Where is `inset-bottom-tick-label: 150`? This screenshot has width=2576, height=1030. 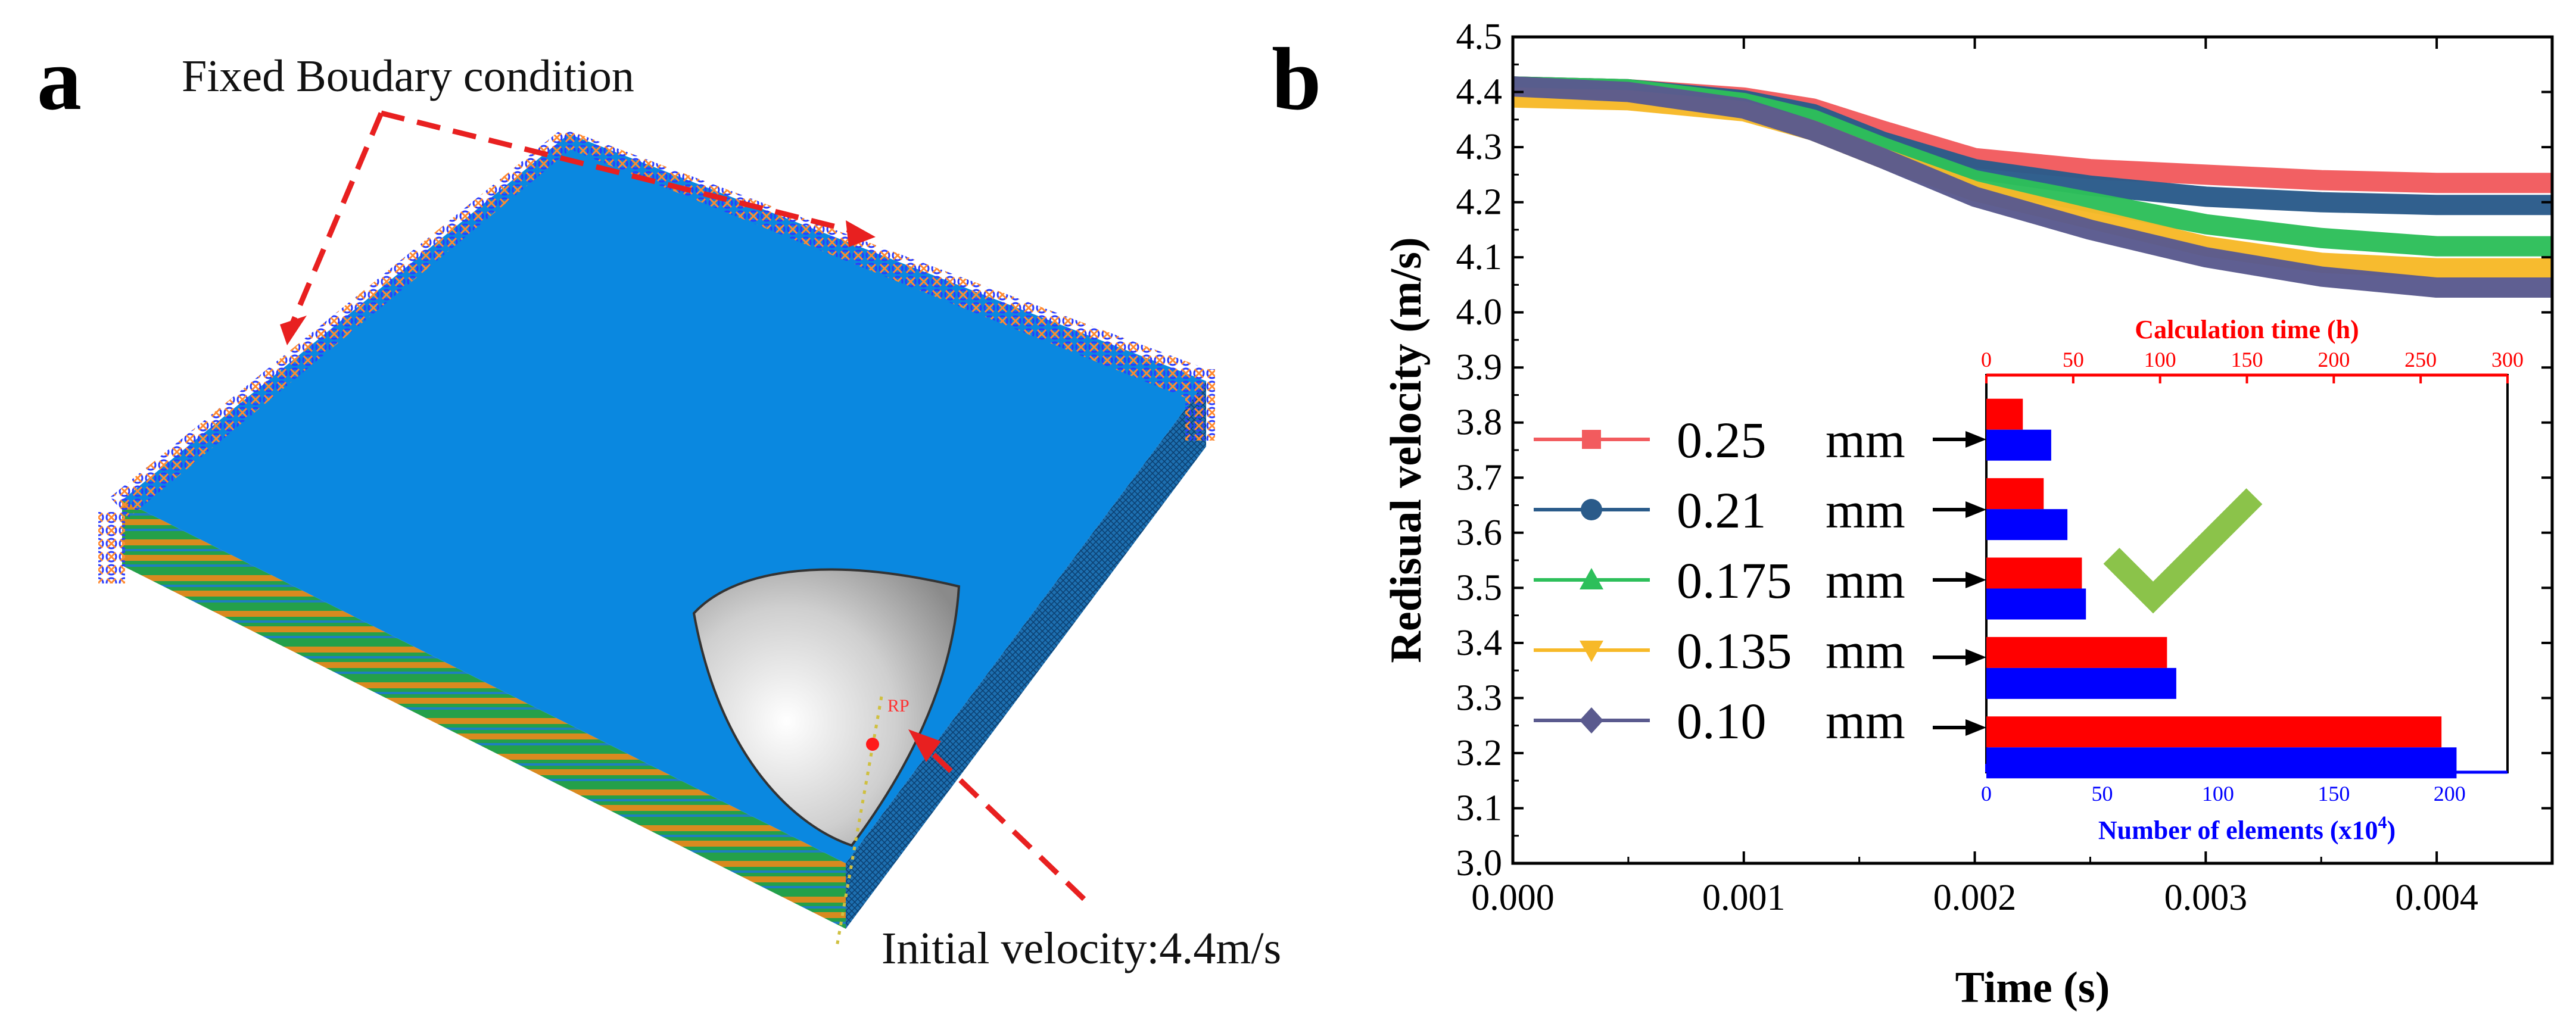
inset-bottom-tick-label: 150 is located at coordinates (2334, 794).